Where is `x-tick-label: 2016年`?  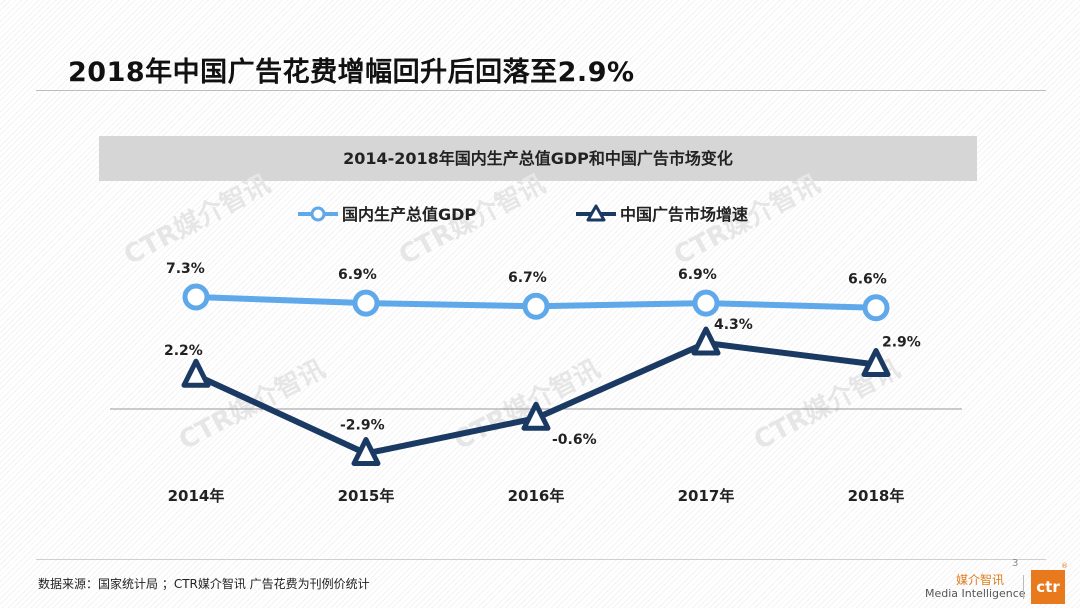
x-tick-label: 2016年 is located at coordinates (536, 496).